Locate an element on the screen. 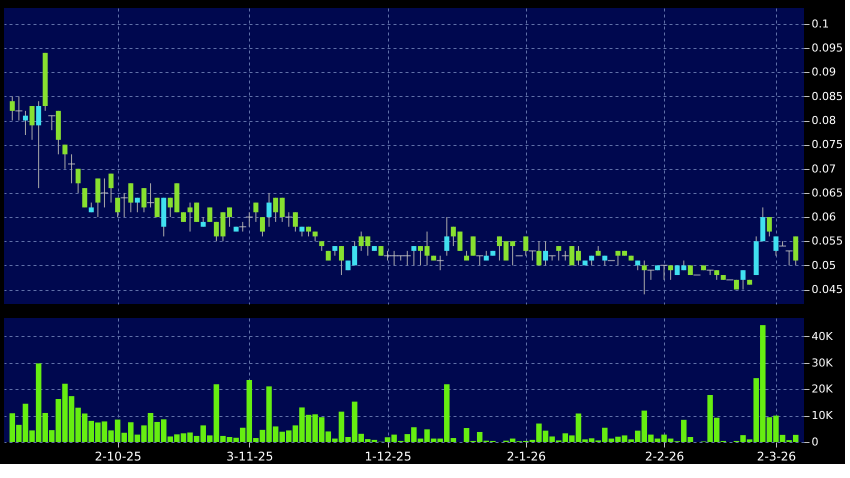 Image resolution: width=850 pixels, height=478 pixels. y-tick-label: 0.08 is located at coordinates (824, 121).